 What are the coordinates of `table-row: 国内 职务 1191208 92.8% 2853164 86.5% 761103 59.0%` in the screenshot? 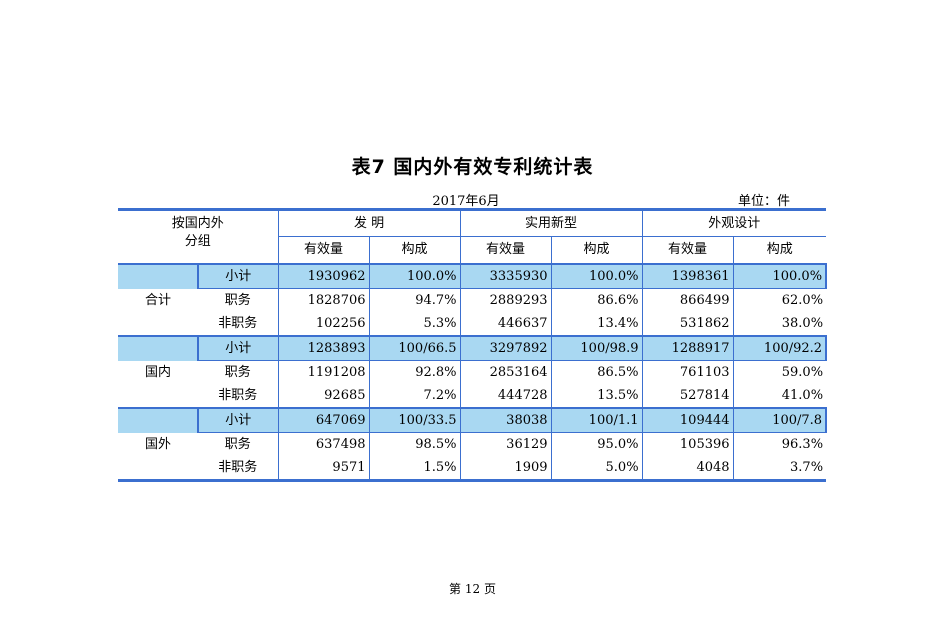 It's located at (472, 372).